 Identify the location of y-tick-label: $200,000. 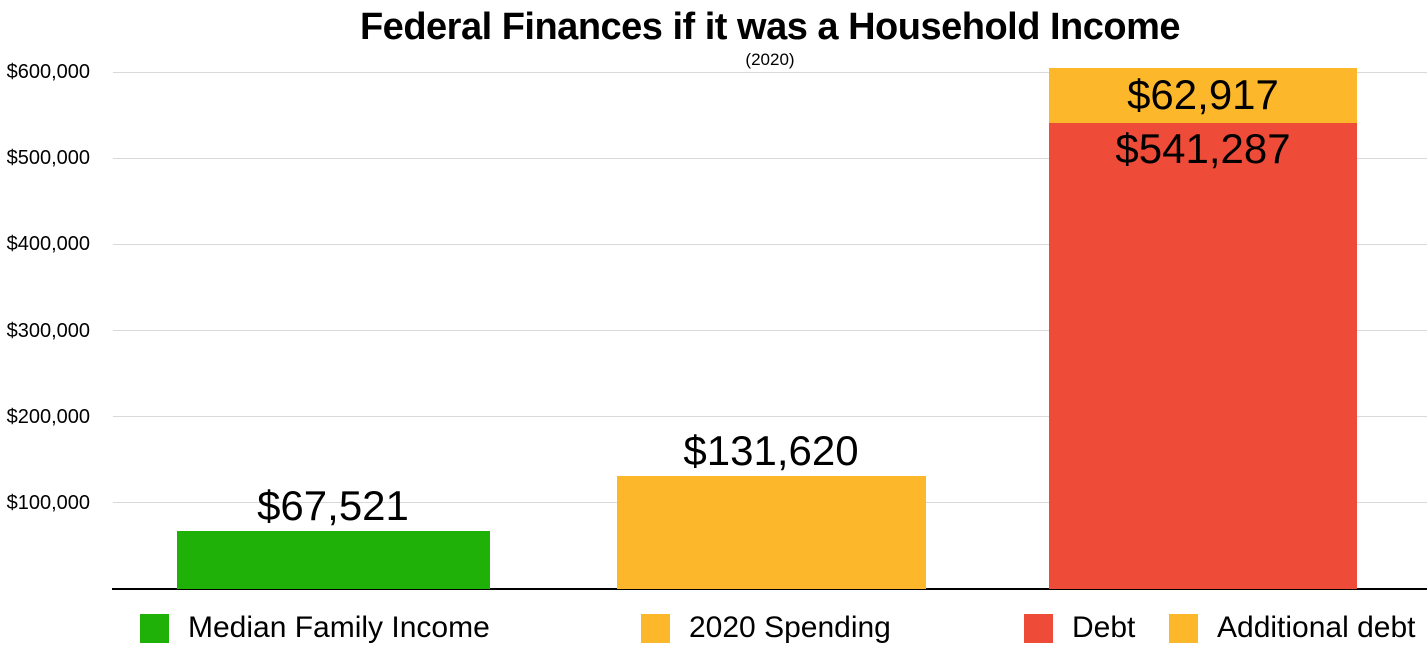
(48, 416).